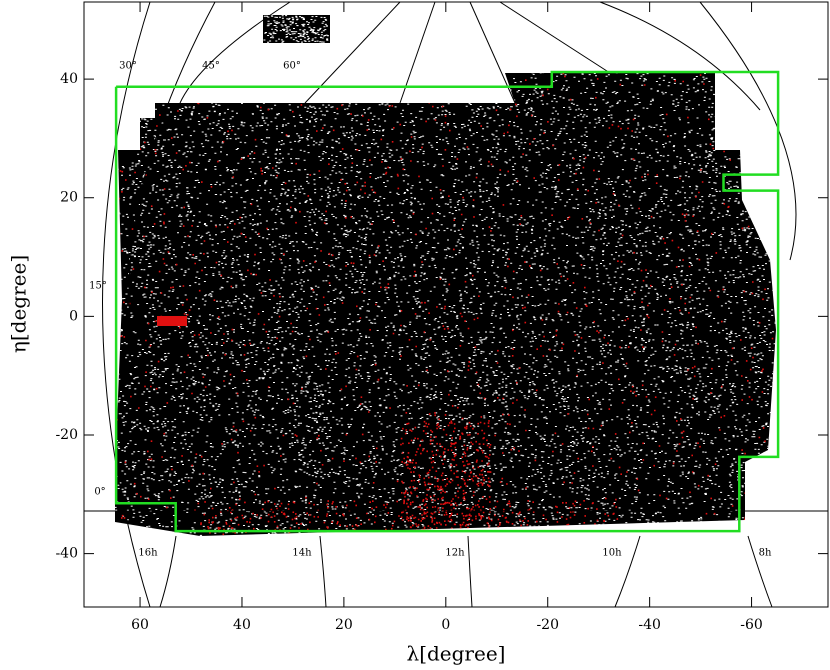 This screenshot has width=830, height=670. What do you see at coordinates (445, 625) in the screenshot?
I see `x-tick-label: 0` at bounding box center [445, 625].